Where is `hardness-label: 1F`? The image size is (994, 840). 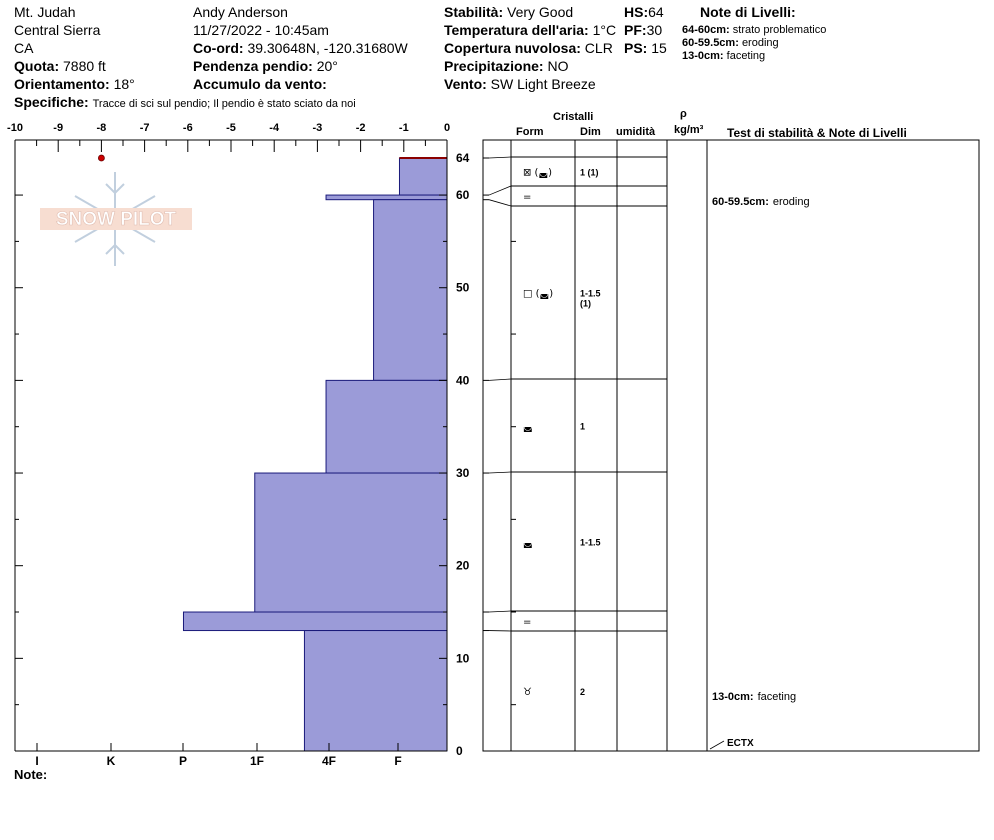
hardness-label: 1F is located at coordinates (257, 761).